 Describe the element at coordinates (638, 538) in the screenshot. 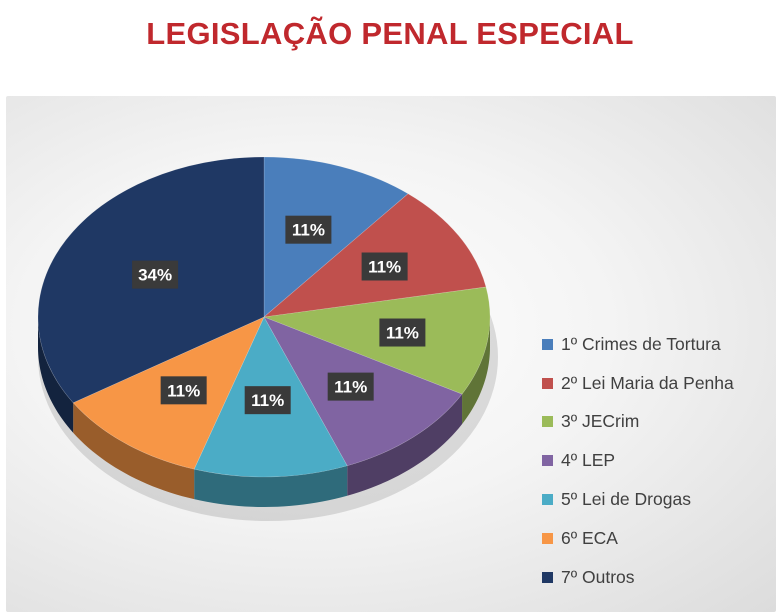

I see `legend-item-6: 6º ECA` at that location.